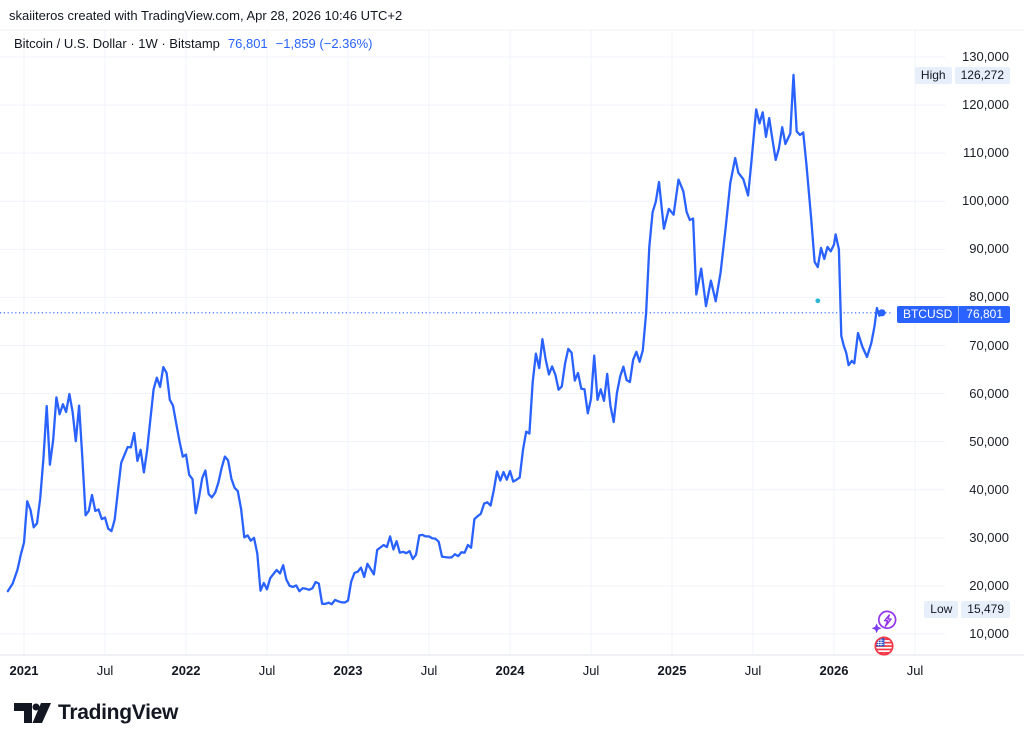 Image resolution: width=1024 pixels, height=743 pixels. I want to click on flag-stripes, so click(884, 645).